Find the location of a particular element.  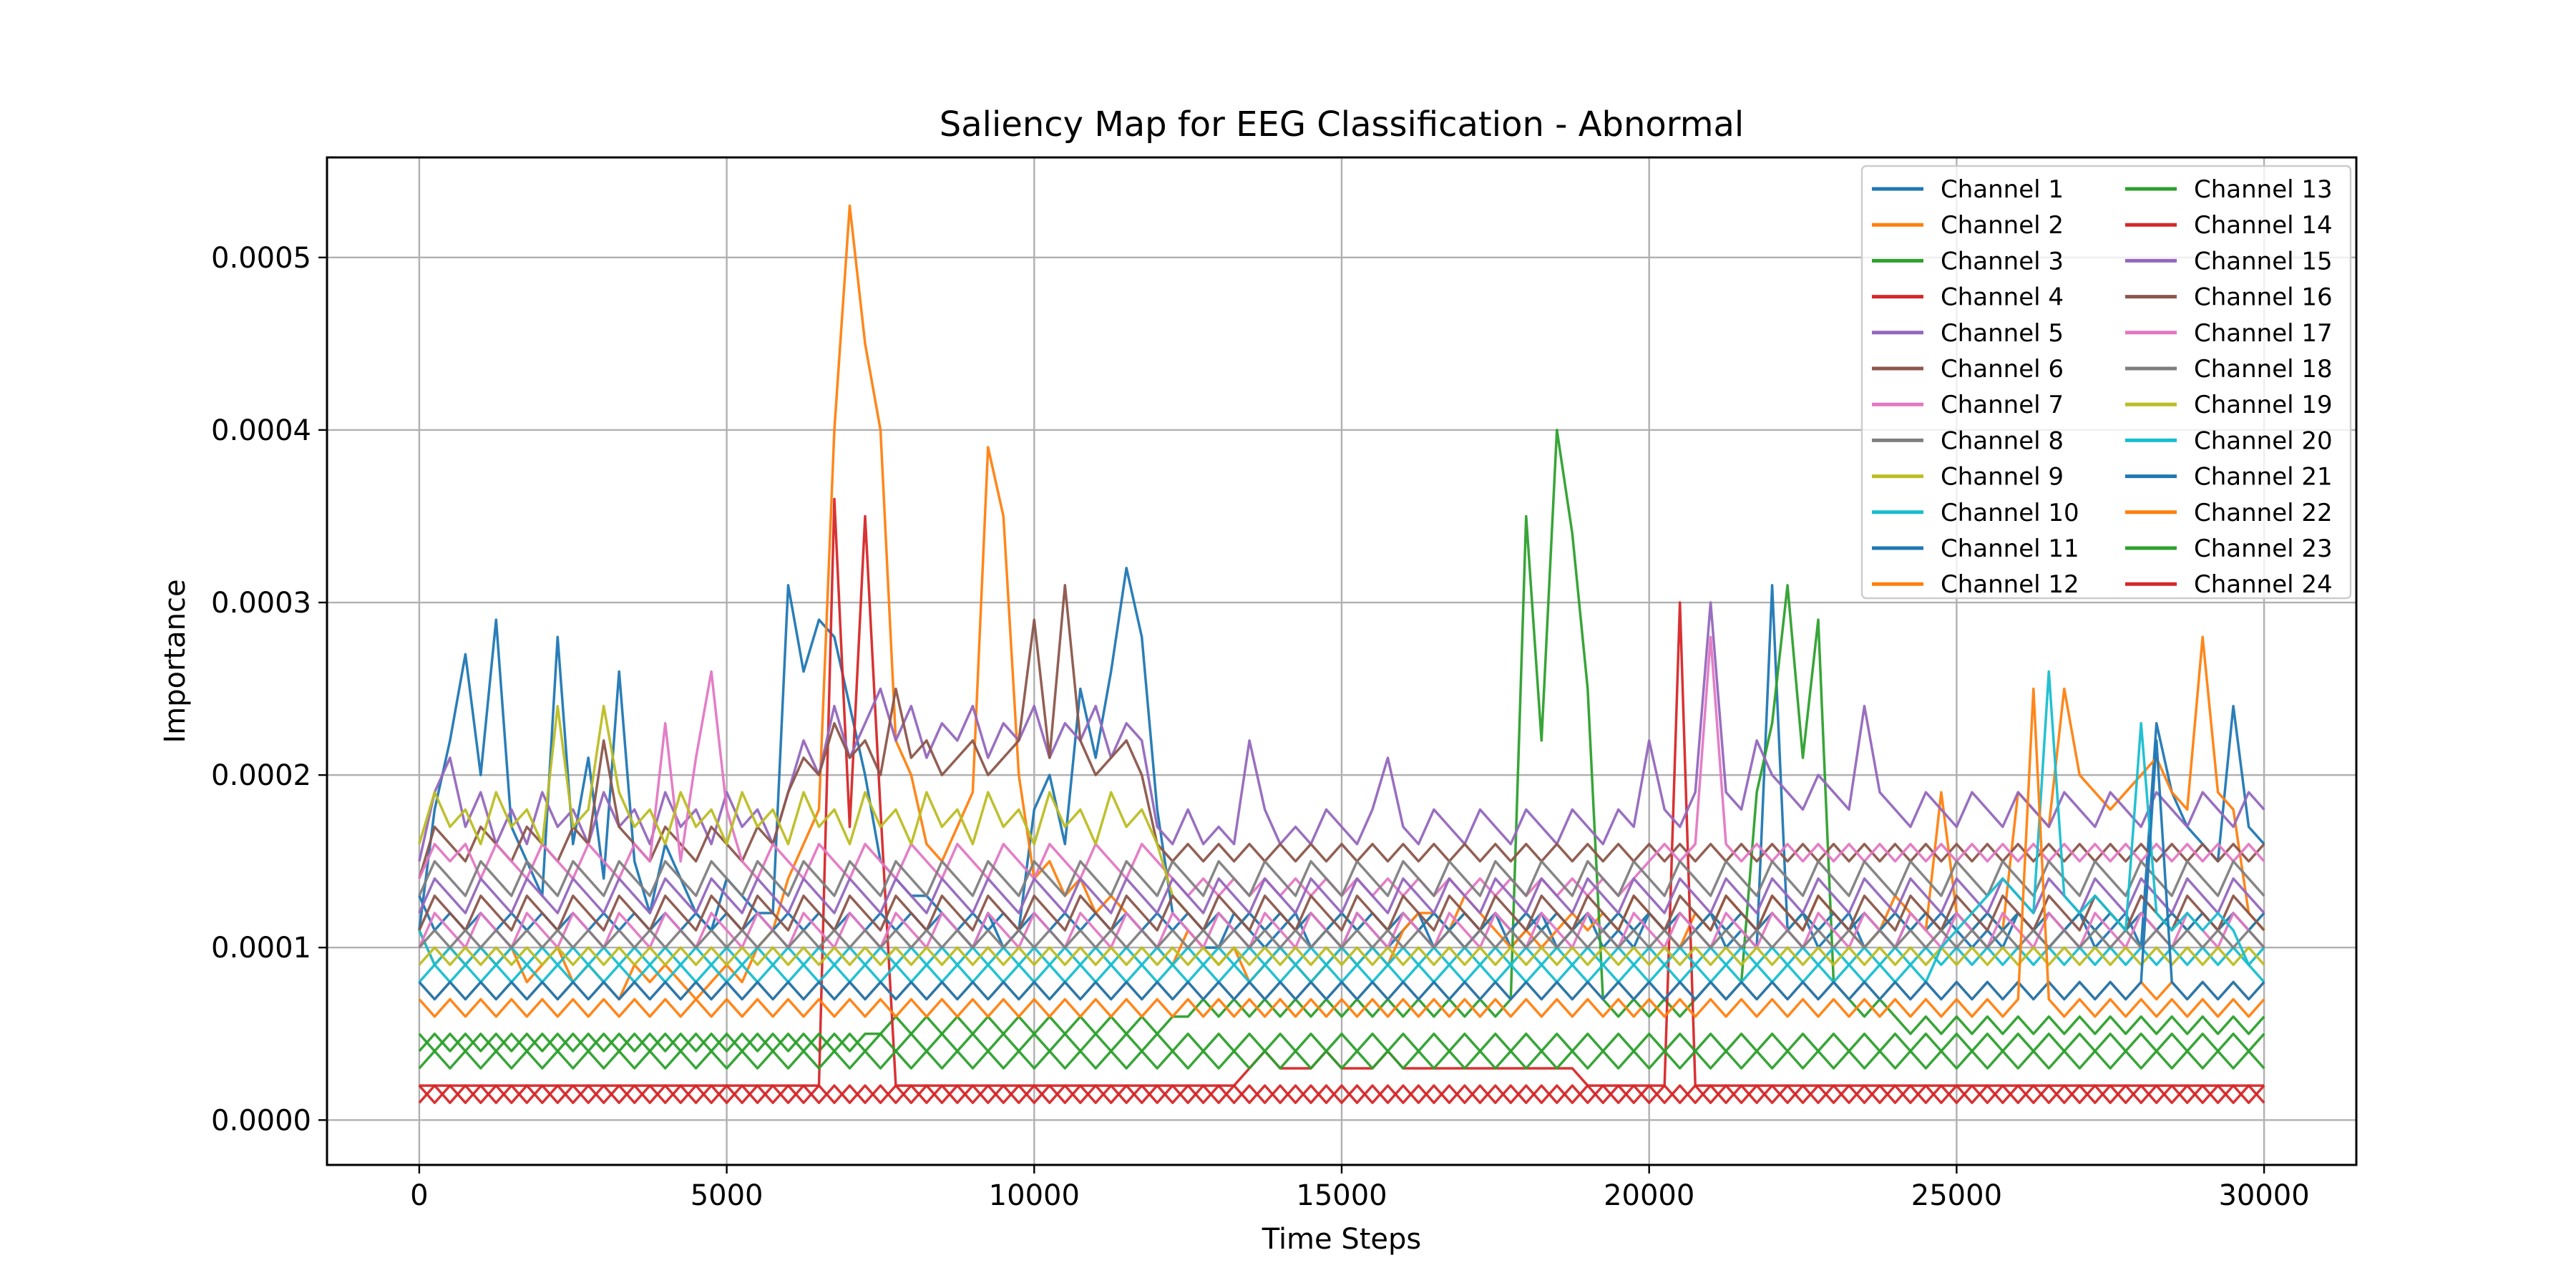

legend-label-channel-17: Channel 17 is located at coordinates (2263, 333).